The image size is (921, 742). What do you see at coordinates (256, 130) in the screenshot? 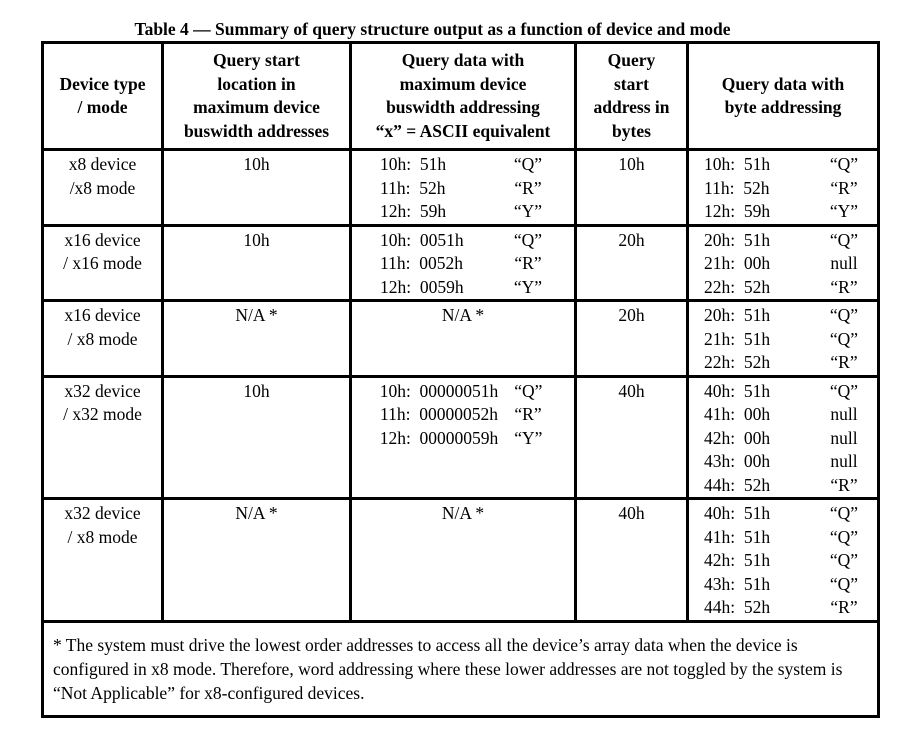
I see `header-line: buswidth addresses` at bounding box center [256, 130].